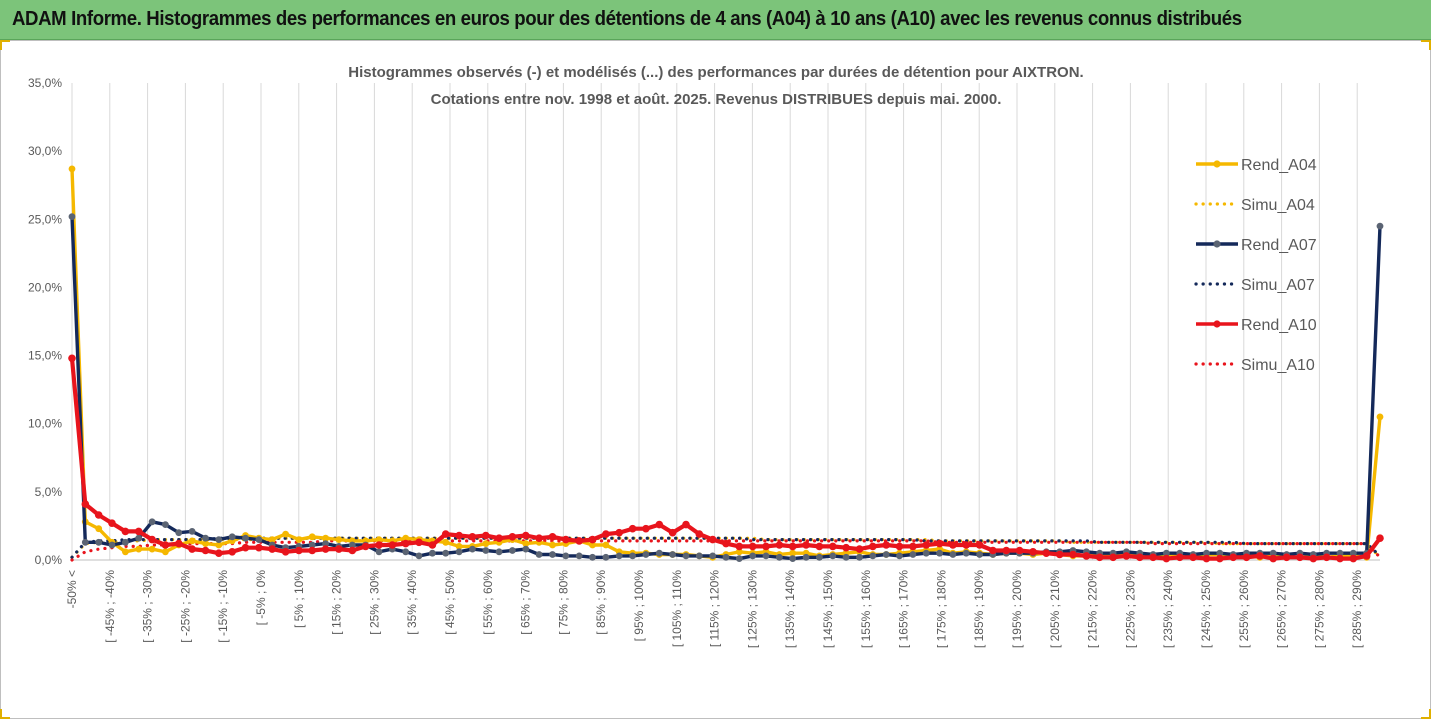 The image size is (1431, 719). I want to click on corner-mark, so click(5, 714).